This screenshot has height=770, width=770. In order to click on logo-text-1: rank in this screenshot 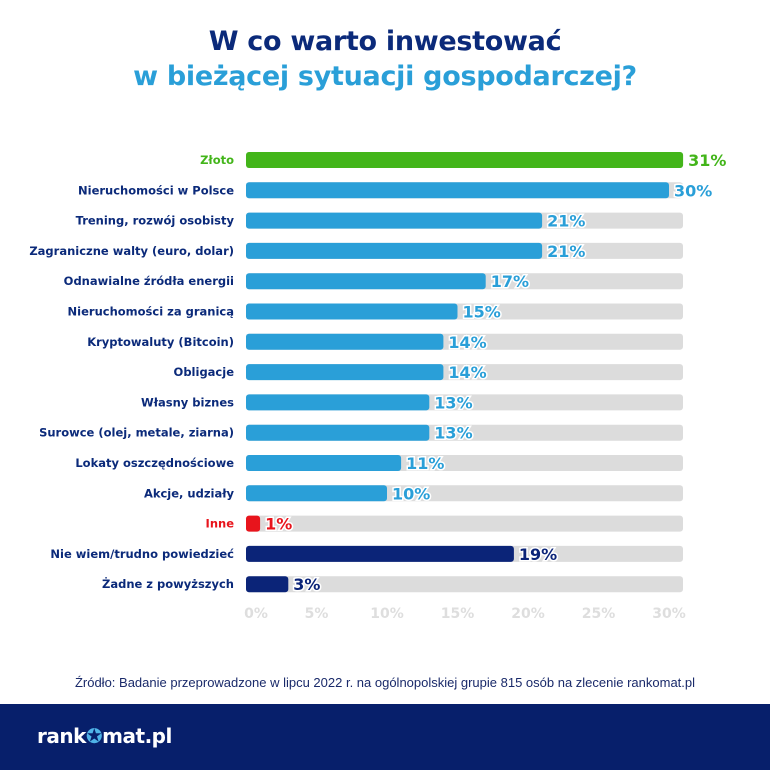, I will do `click(61, 736)`.